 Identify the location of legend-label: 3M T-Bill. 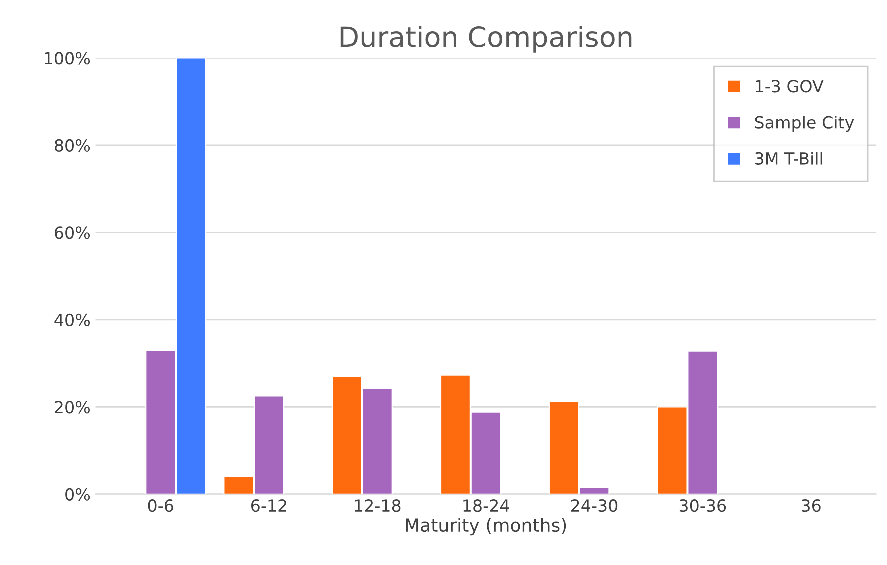
(789, 159).